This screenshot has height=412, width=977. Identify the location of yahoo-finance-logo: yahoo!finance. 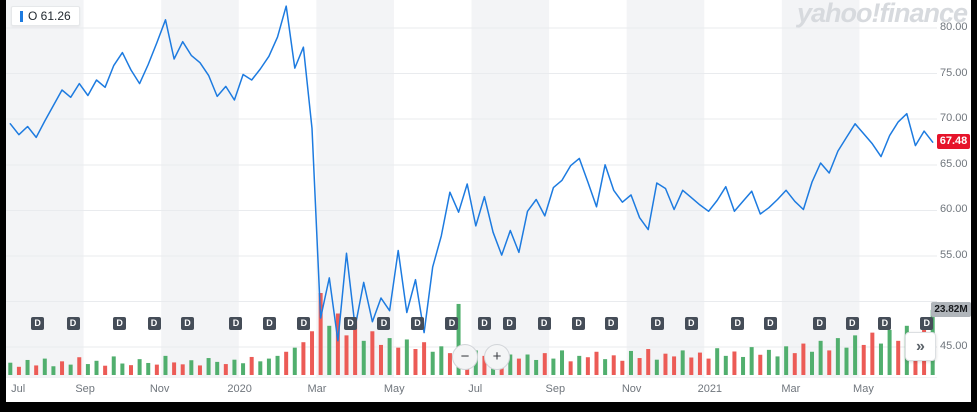
(882, 14).